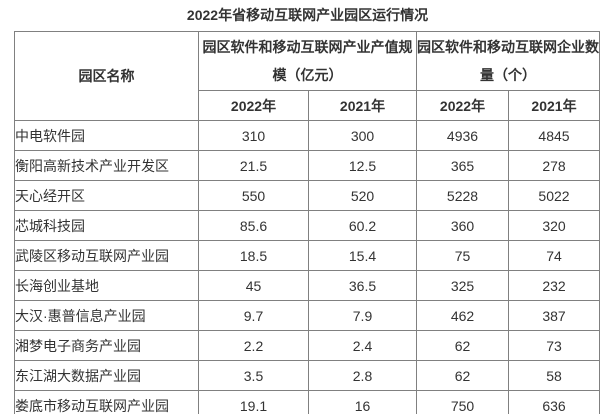  What do you see at coordinates (307, 15) in the screenshot?
I see `page-title: 2022年省移动互联网产业园区运行情况` at bounding box center [307, 15].